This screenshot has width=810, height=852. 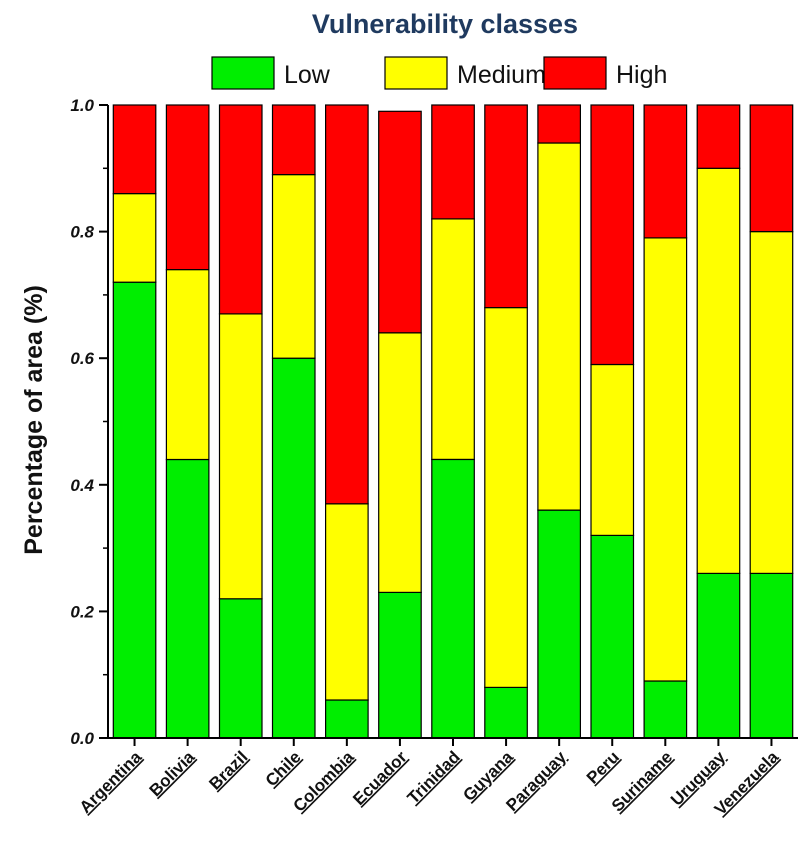 What do you see at coordinates (240, 668) in the screenshot?
I see `bar-low-brazil` at bounding box center [240, 668].